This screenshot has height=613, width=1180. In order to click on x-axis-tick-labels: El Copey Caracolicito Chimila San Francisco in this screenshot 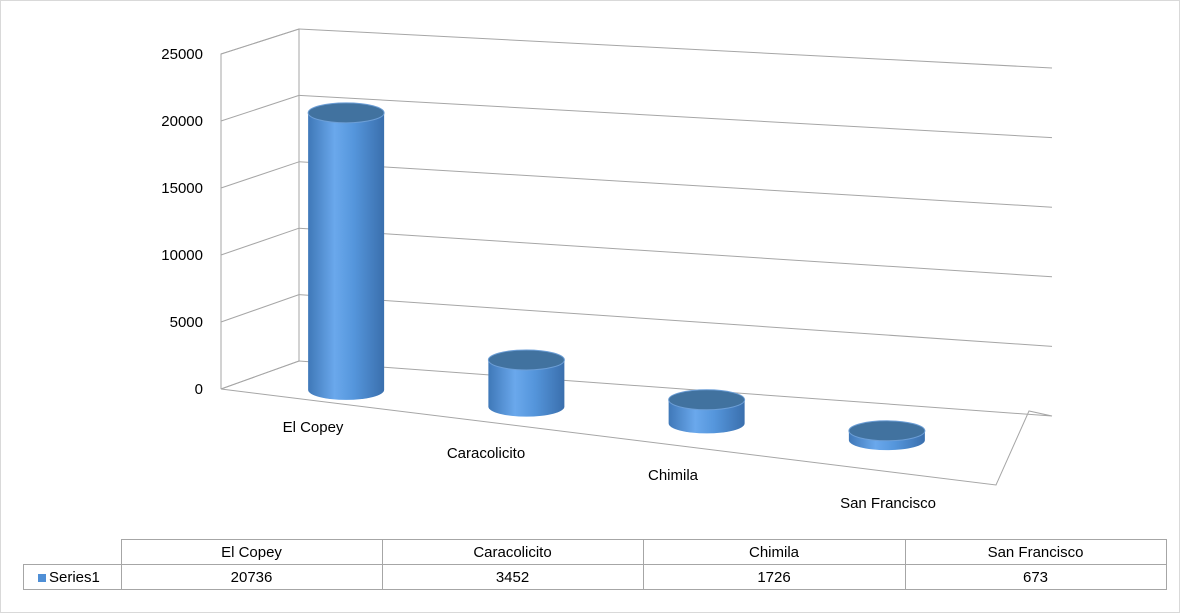, I will do `click(609, 465)`.